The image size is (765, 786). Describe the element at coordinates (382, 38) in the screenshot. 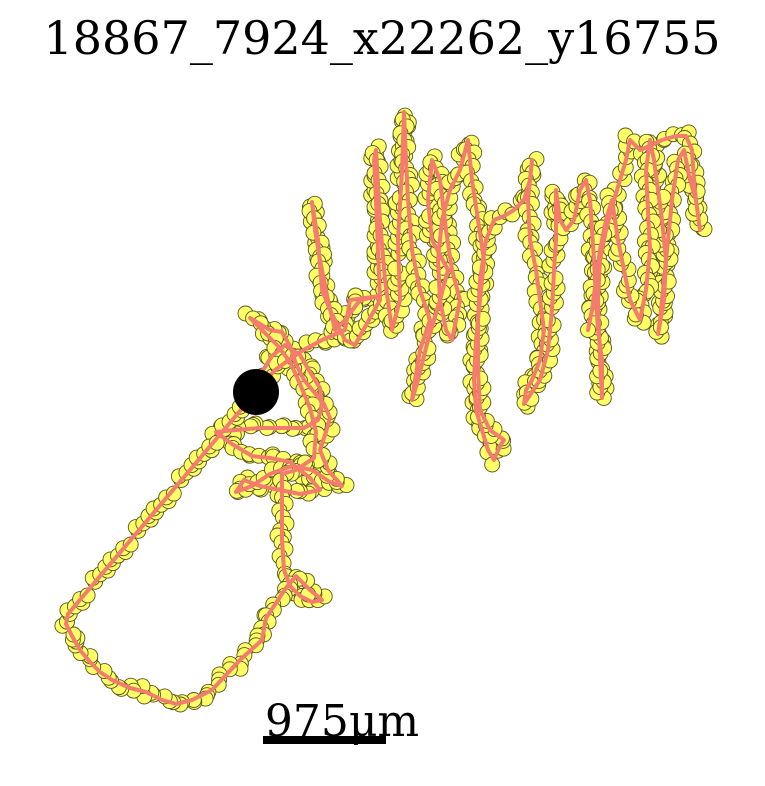

I see `plot-title: 18867_7924_x22262_y16755` at that location.